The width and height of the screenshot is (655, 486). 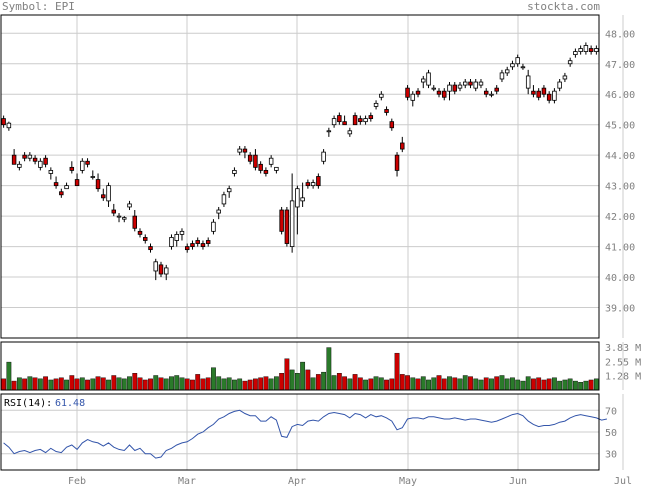 What do you see at coordinates (77, 481) in the screenshot?
I see `x-tick-label: Feb` at bounding box center [77, 481].